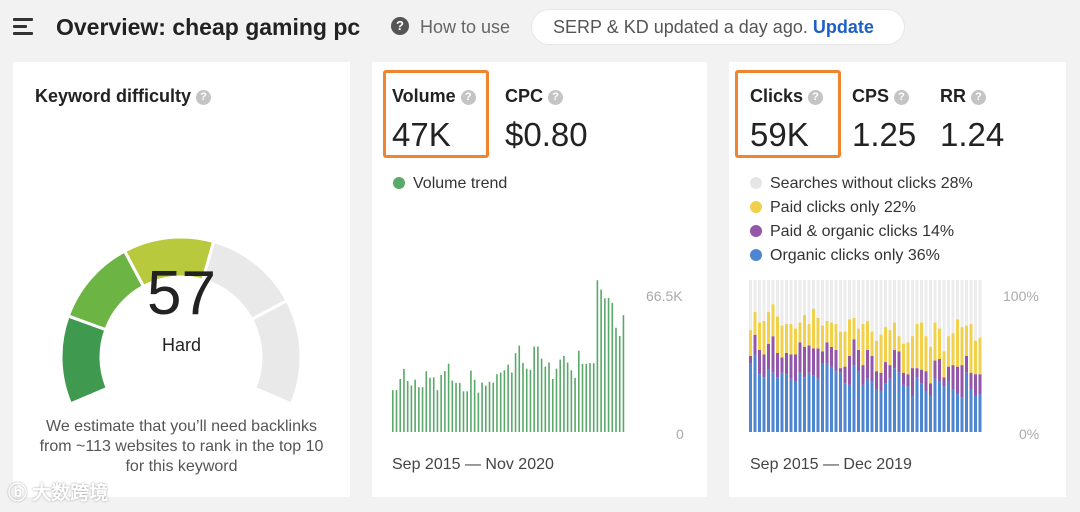 The width and height of the screenshot is (1080, 512). What do you see at coordinates (524, 96) in the screenshot?
I see `cpc-label: CPC` at bounding box center [524, 96].